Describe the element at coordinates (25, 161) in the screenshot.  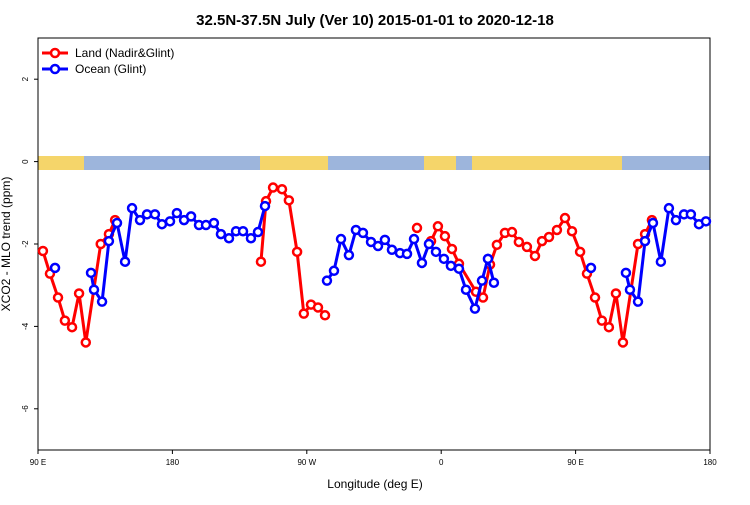
I see `y-tick-label: 0` at that location.